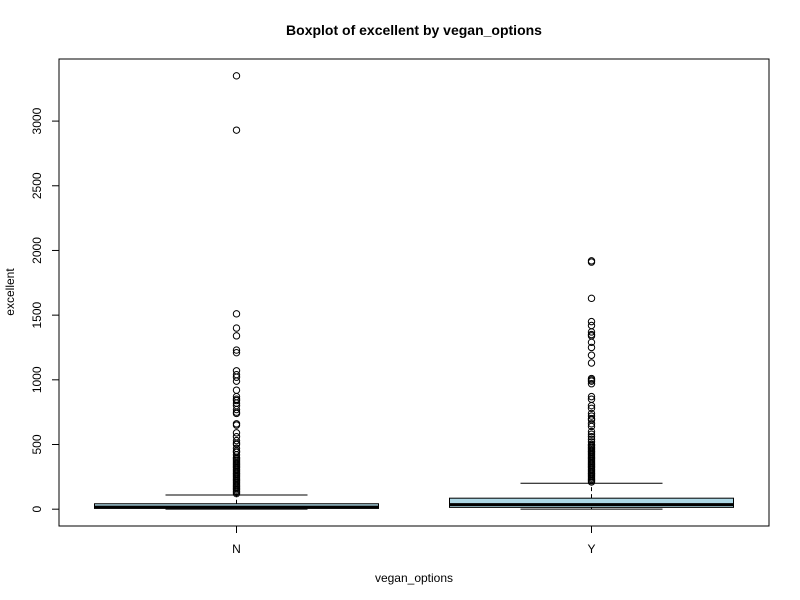 The width and height of the screenshot is (800, 600). What do you see at coordinates (37, 314) in the screenshot?
I see `y-tick-label: 1500` at bounding box center [37, 314].